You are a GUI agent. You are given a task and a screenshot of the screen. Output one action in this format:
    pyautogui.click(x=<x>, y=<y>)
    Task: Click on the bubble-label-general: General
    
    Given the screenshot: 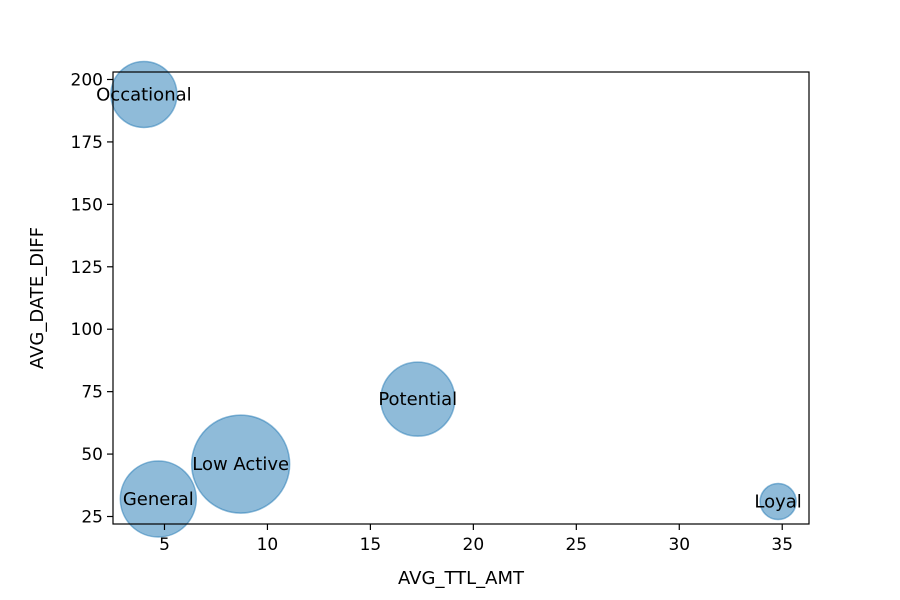 What is the action you would take?
    pyautogui.click(x=158, y=499)
    